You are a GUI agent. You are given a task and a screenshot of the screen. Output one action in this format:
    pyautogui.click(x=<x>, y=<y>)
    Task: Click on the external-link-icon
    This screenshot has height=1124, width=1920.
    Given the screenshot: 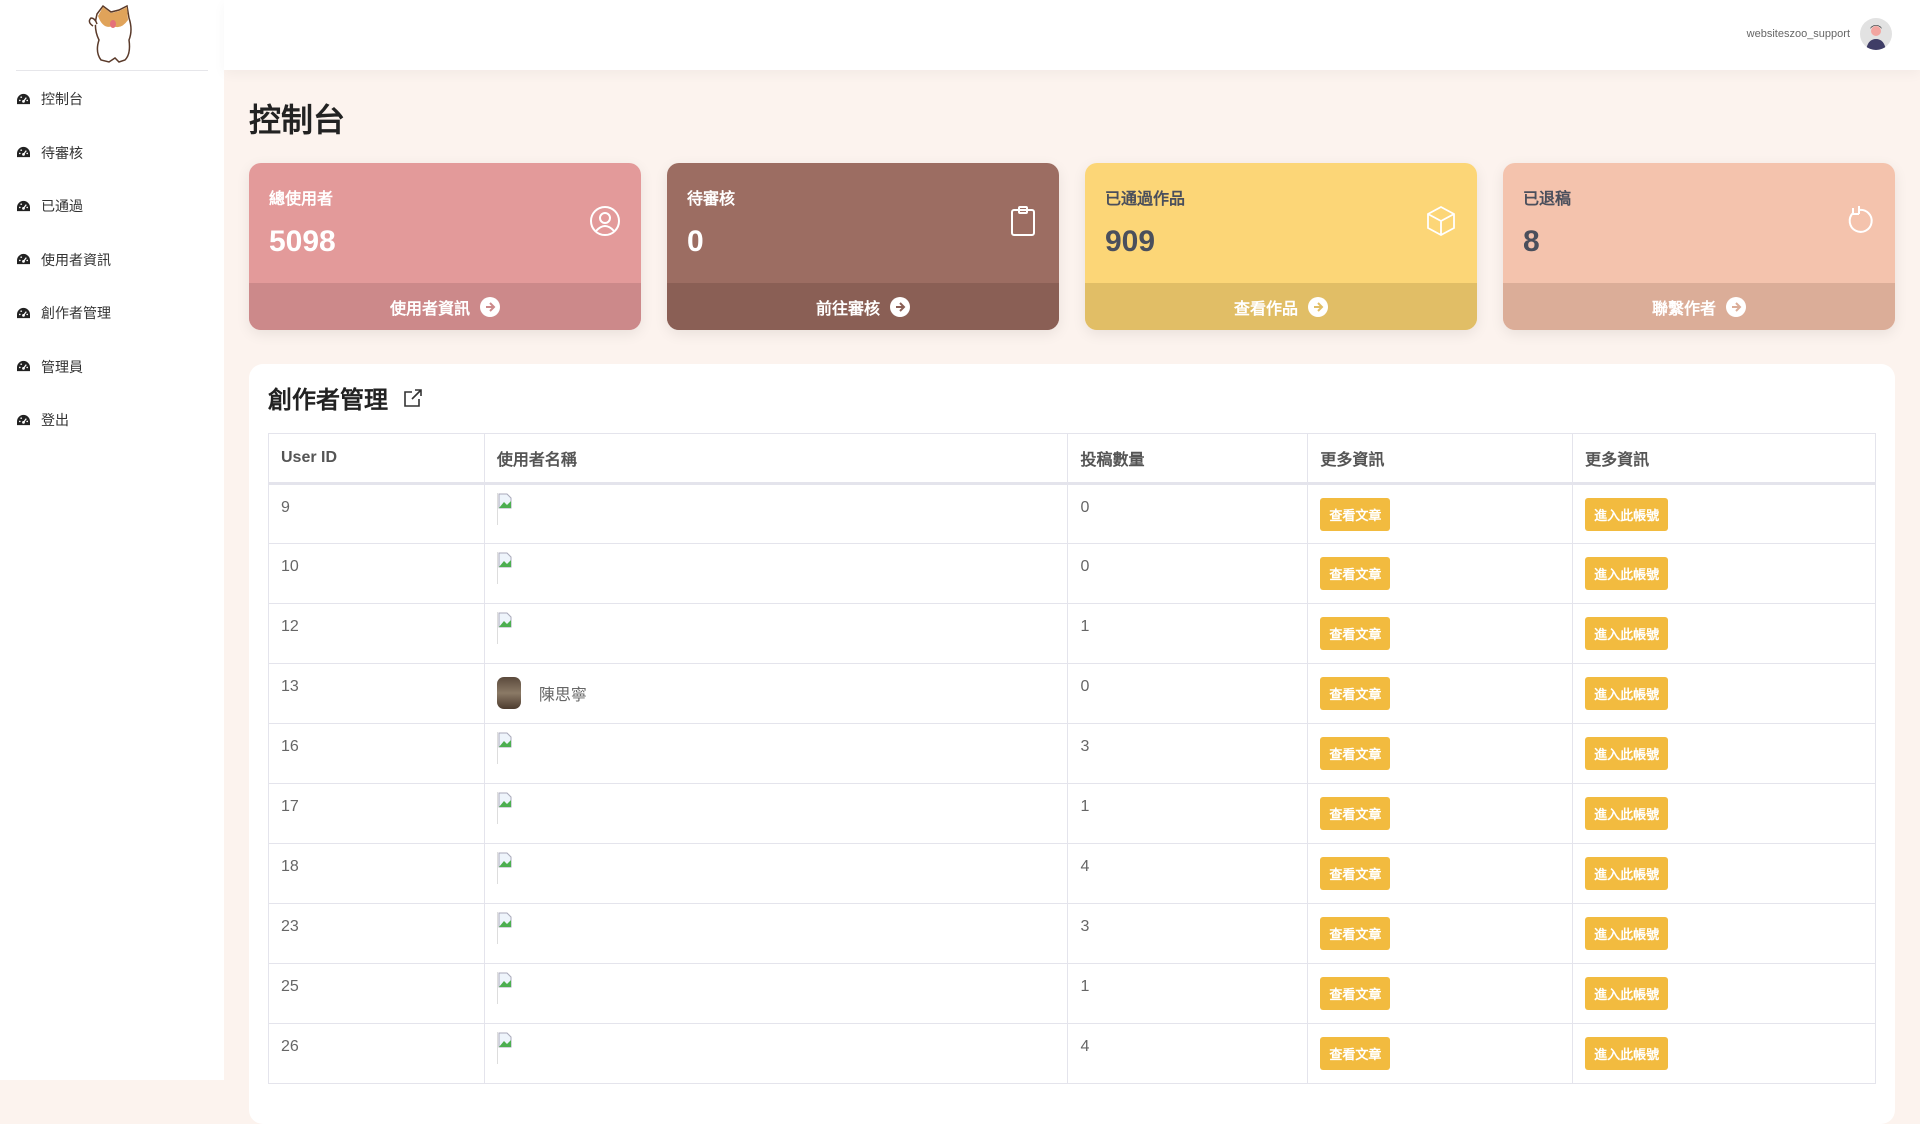 What is the action you would take?
    pyautogui.click(x=413, y=398)
    